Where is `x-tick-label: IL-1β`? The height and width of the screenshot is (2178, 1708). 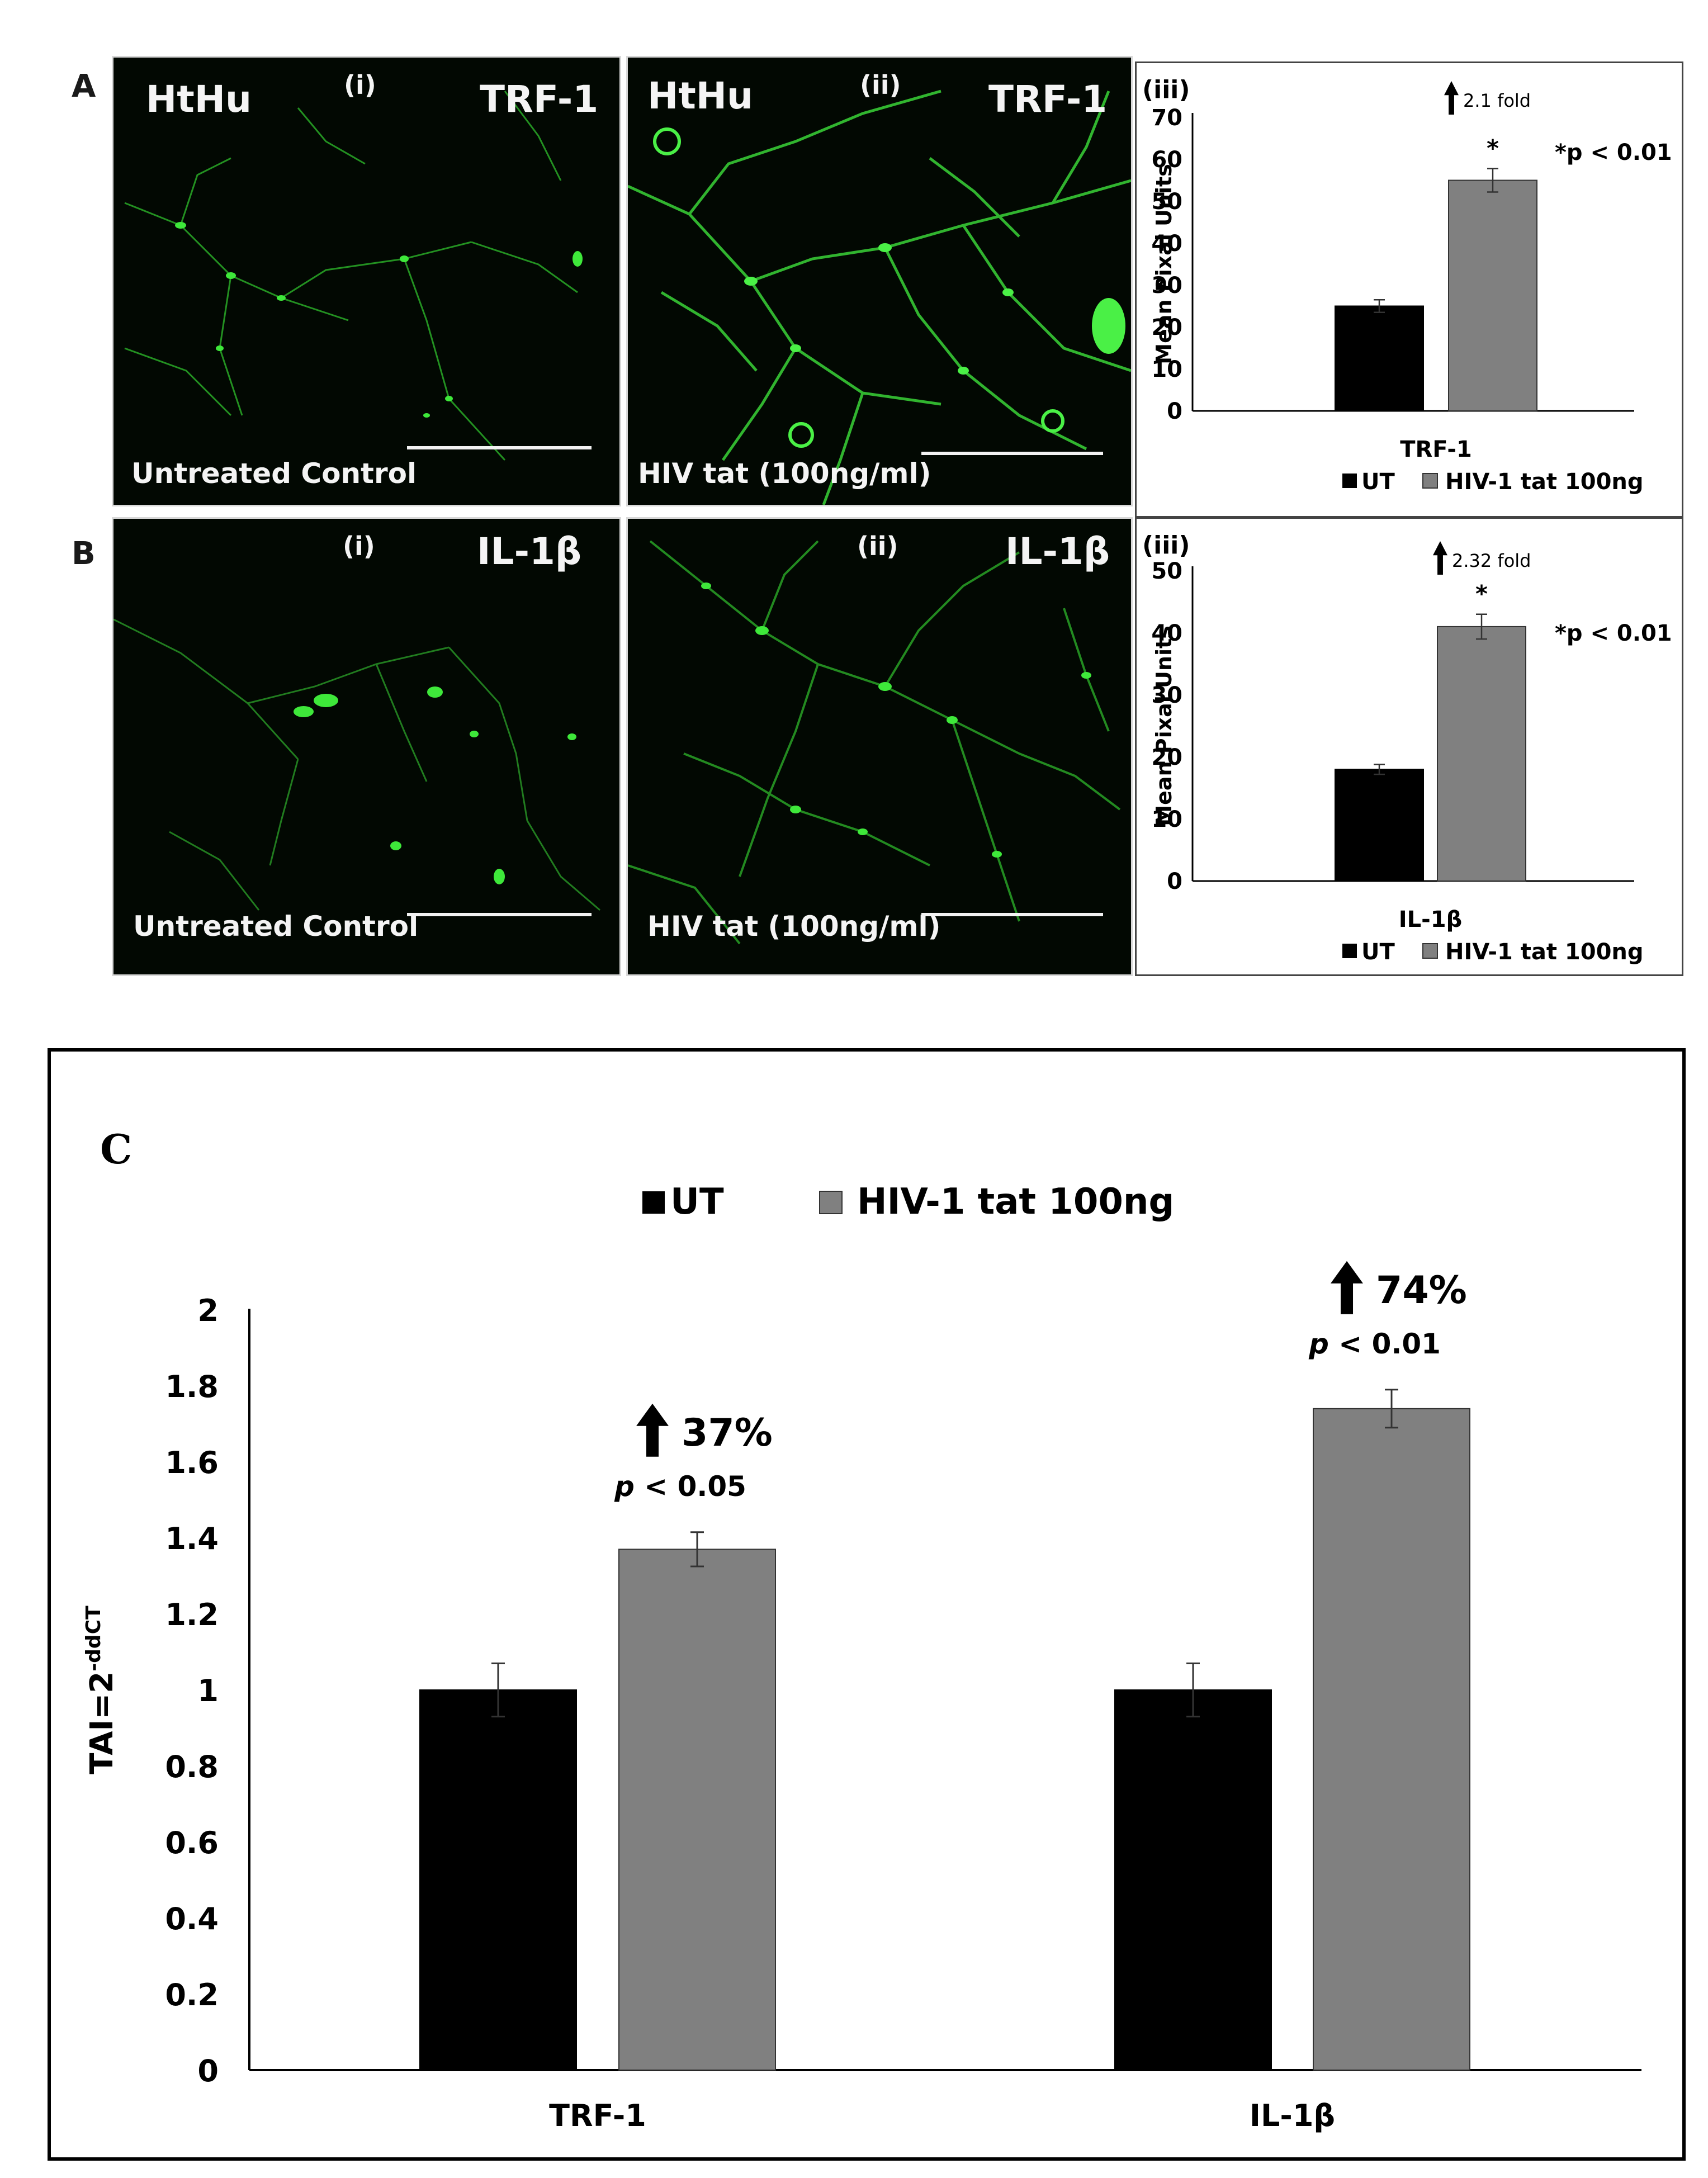
x-tick-label: IL-1β is located at coordinates (1292, 2115).